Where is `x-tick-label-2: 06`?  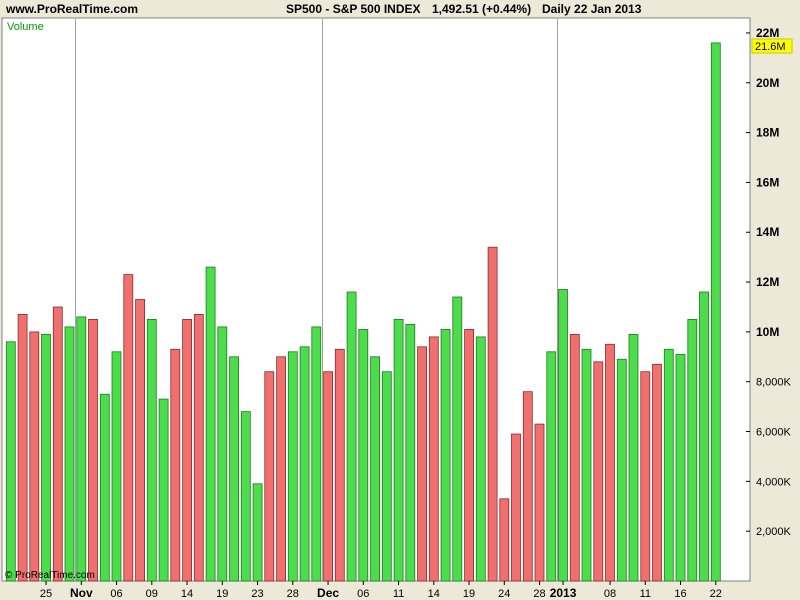
x-tick-label-2: 06 is located at coordinates (116, 594).